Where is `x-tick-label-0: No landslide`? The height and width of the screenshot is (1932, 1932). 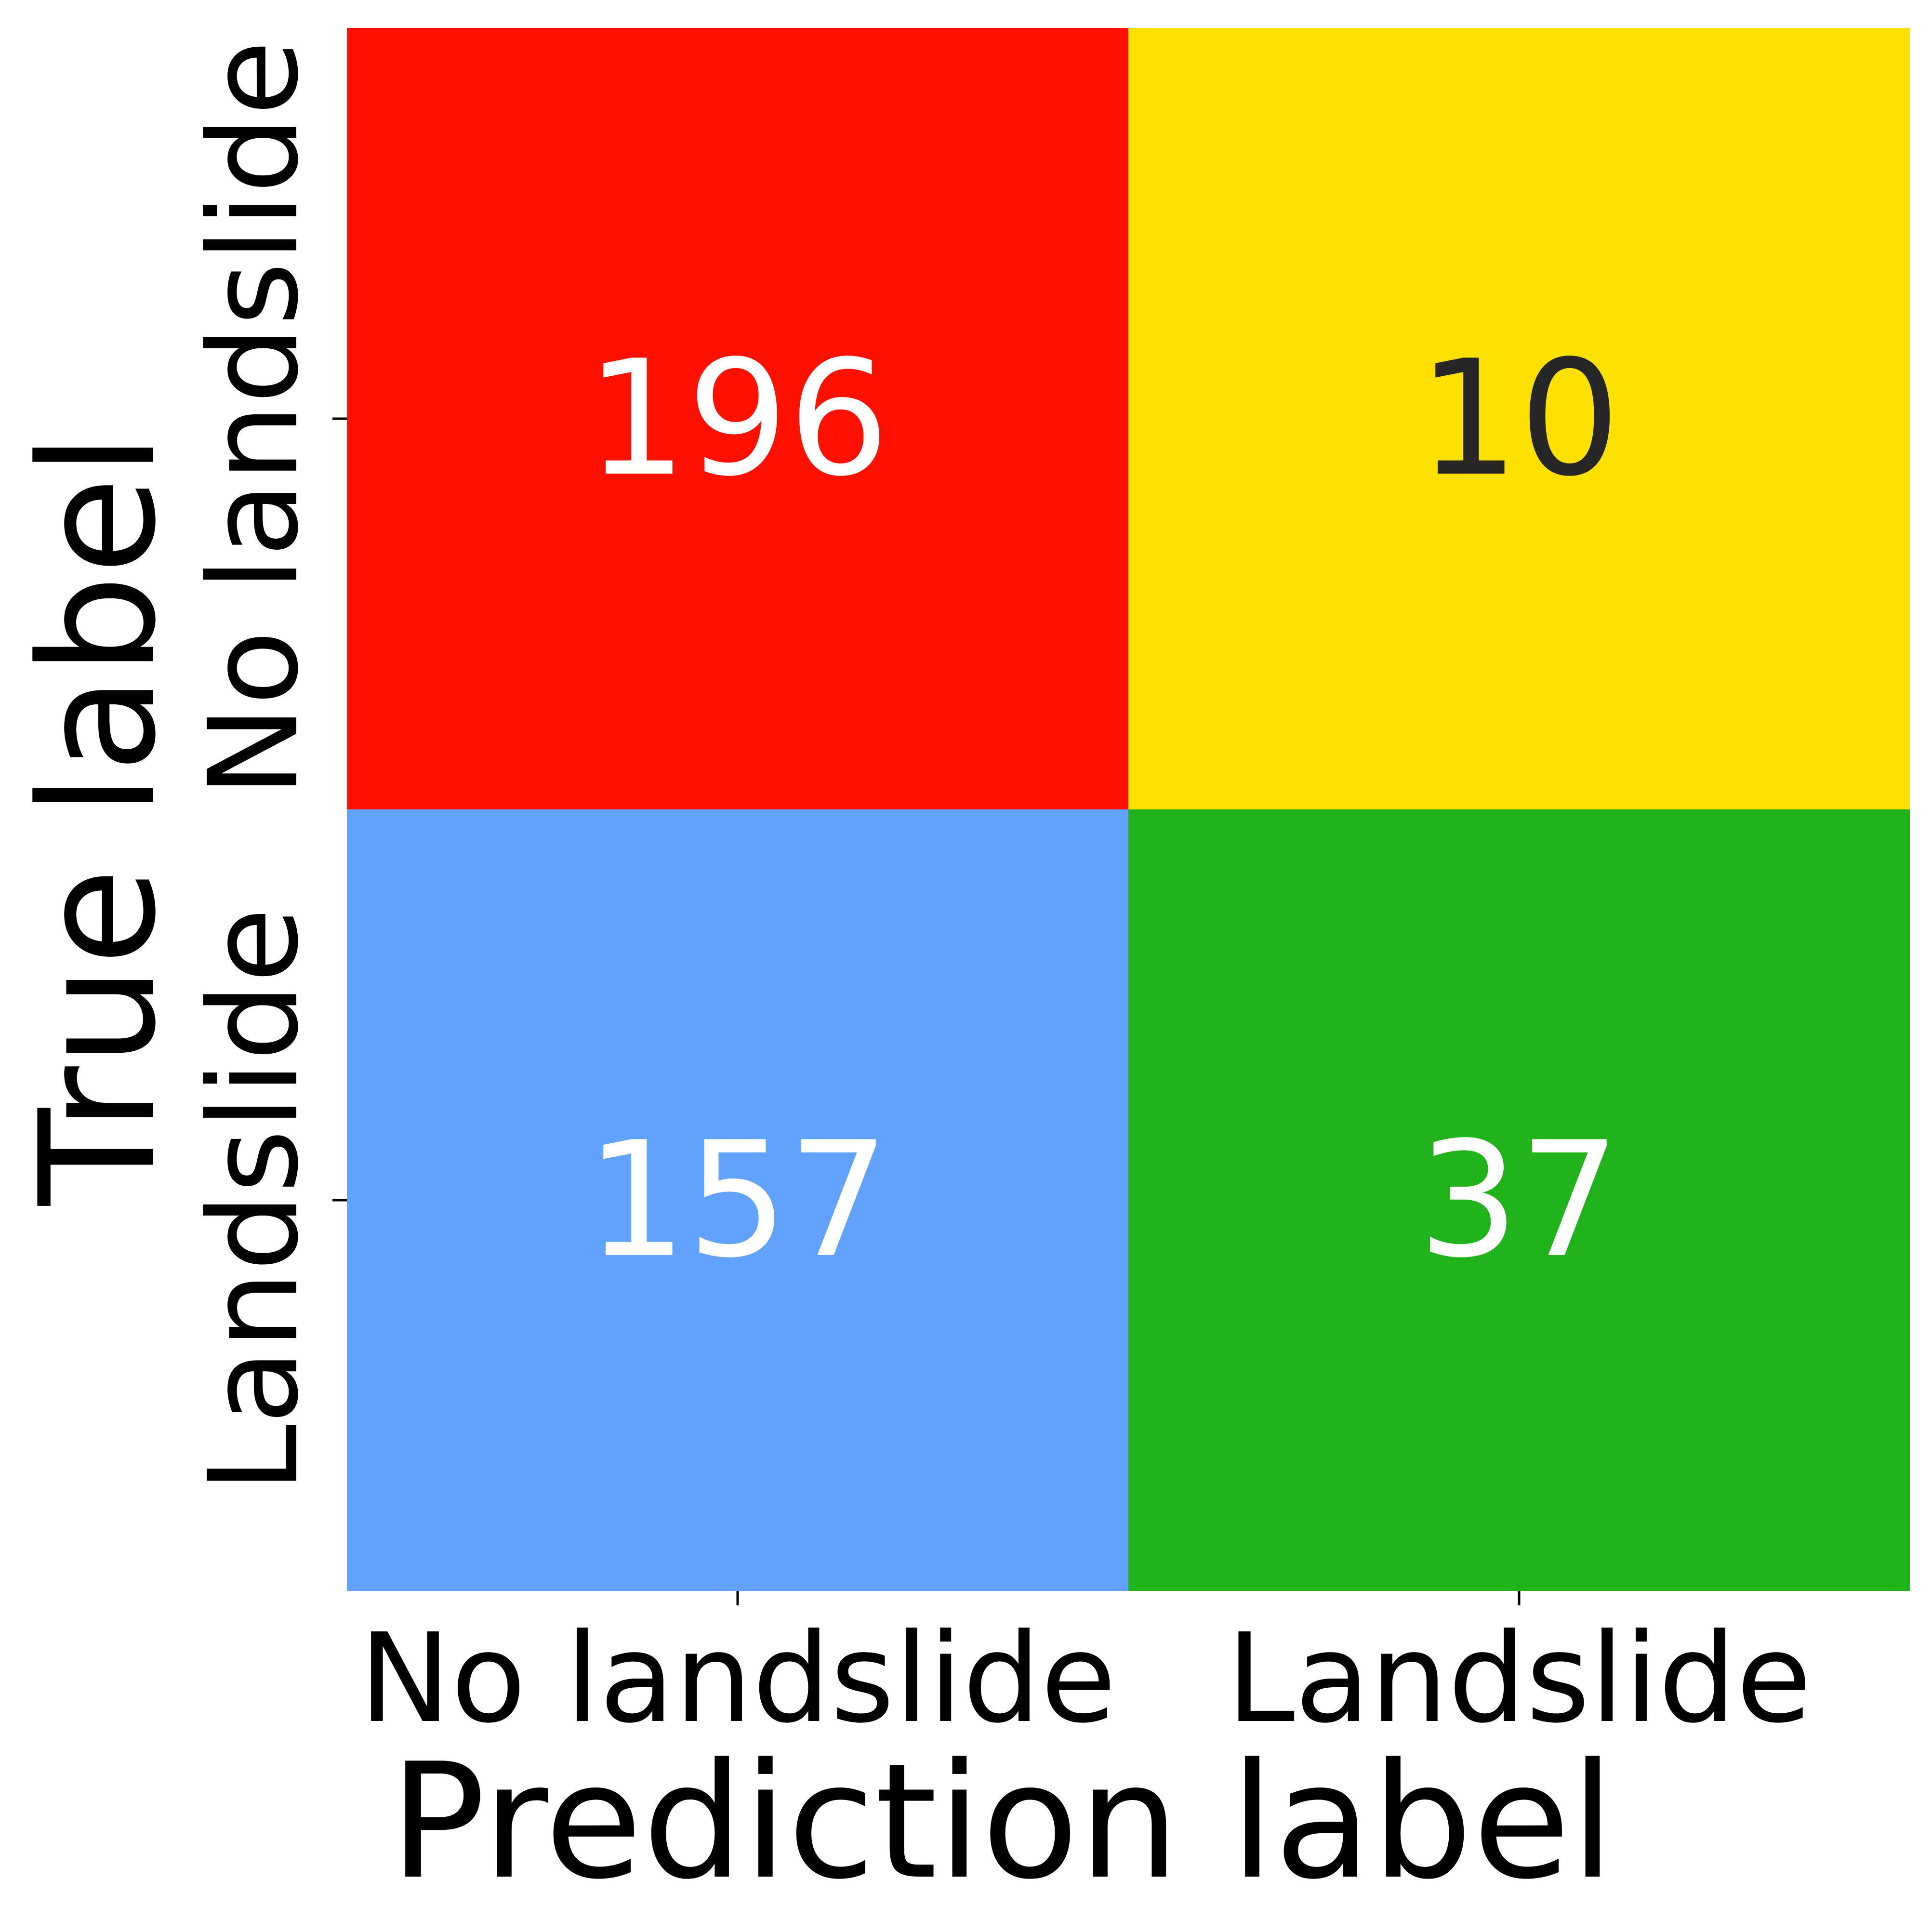
x-tick-label-0: No landslide is located at coordinates (737, 1678).